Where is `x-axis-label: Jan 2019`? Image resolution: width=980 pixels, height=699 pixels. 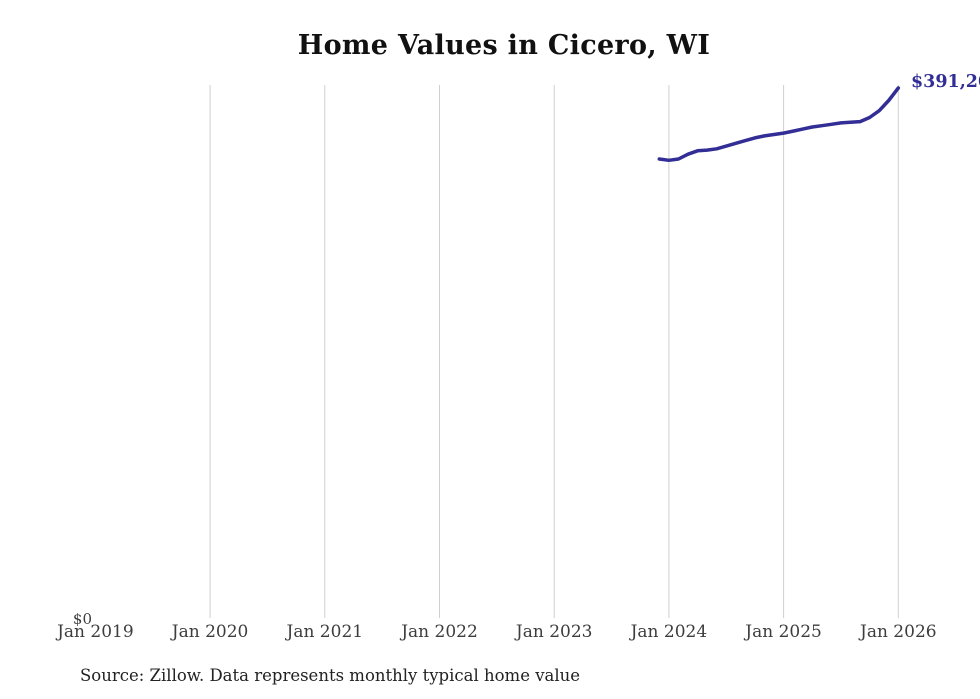
x-axis-label: Jan 2019 is located at coordinates (95, 632).